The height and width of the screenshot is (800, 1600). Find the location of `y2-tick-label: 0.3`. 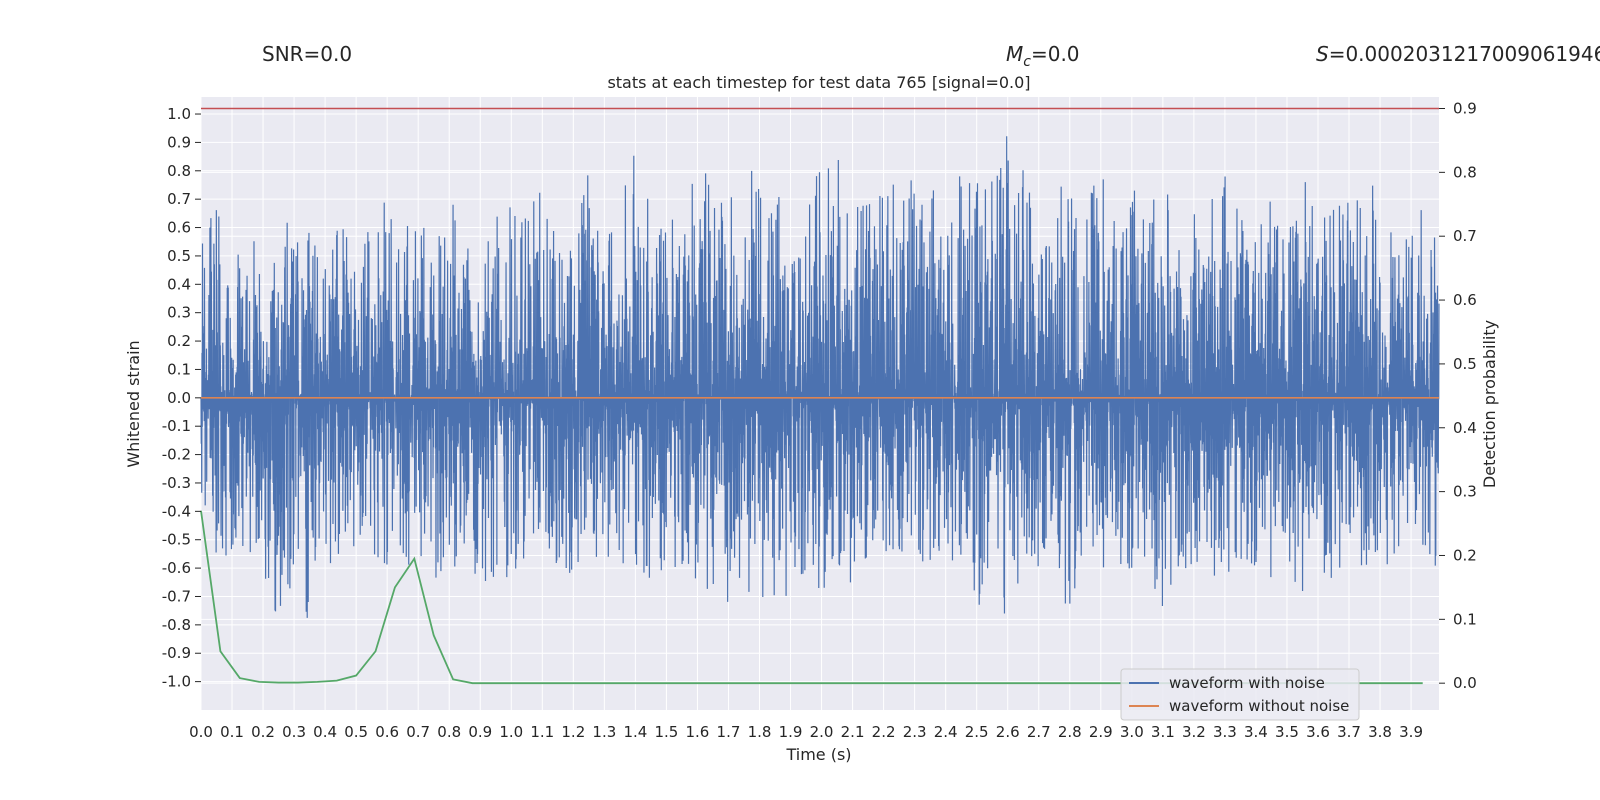

y2-tick-label: 0.3 is located at coordinates (1465, 492).